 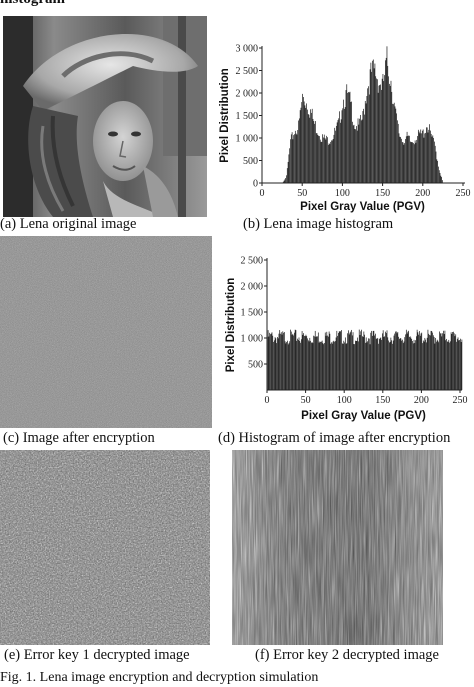 I want to click on caption-f: (f) Error key 2 decrypted image, so click(x=347, y=655).